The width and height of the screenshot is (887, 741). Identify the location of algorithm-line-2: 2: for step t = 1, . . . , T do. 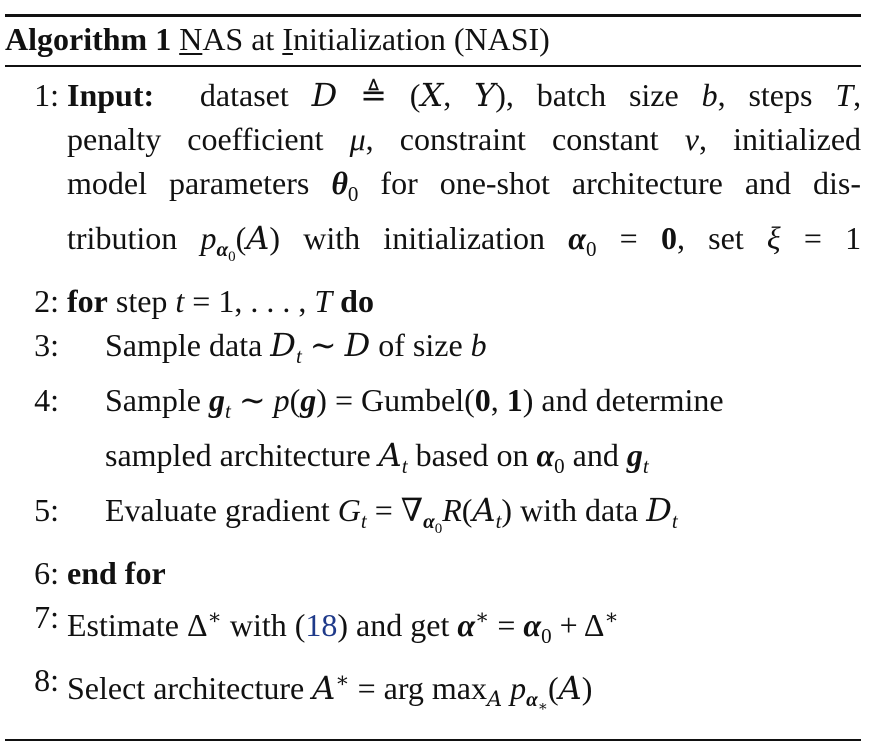
(433, 301).